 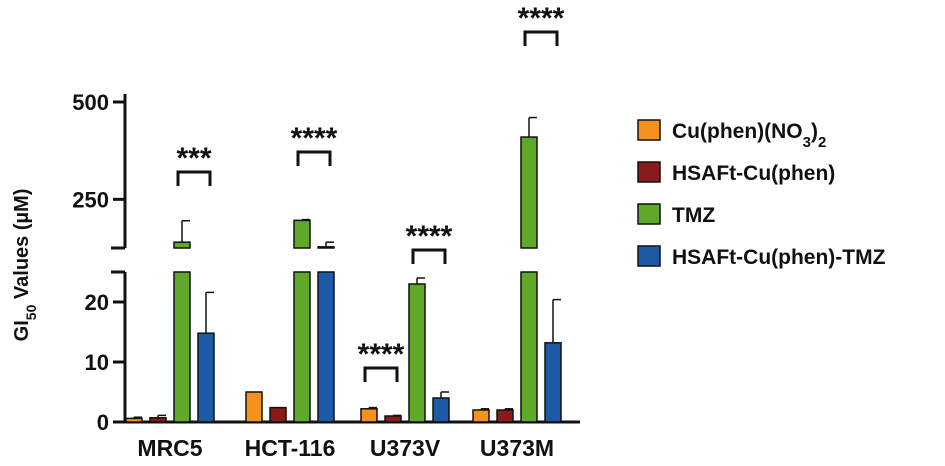 I want to click on significance-label: ***, so click(x=193, y=158).